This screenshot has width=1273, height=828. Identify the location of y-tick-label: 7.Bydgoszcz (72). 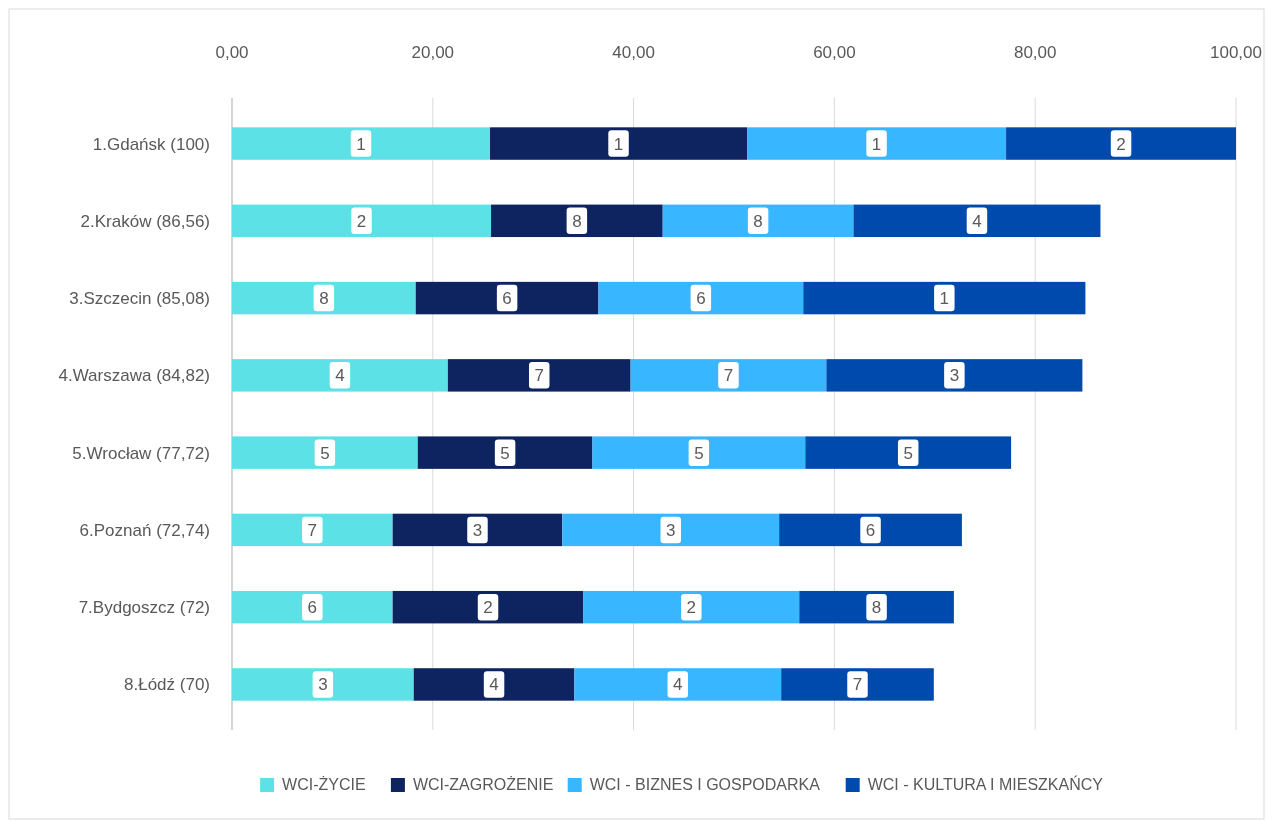
(144, 608).